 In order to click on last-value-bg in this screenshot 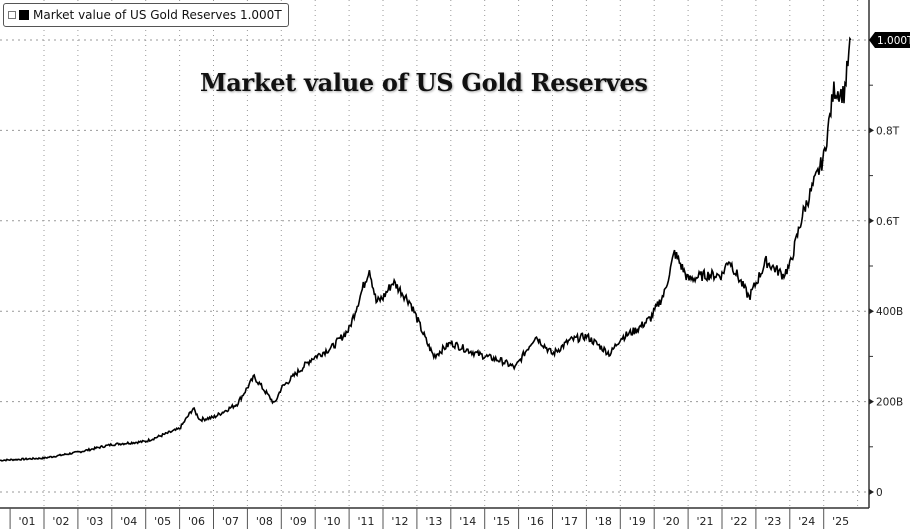, I will do `click(889, 40)`.